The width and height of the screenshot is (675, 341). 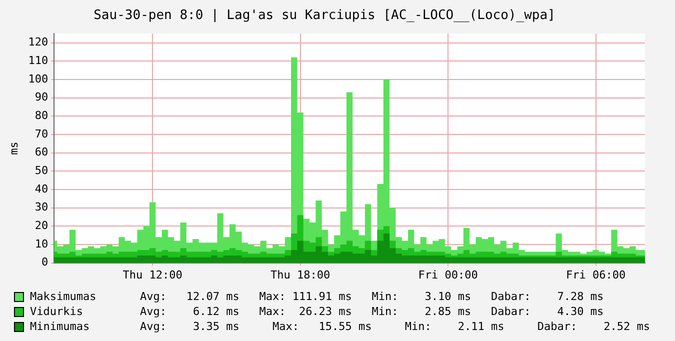 I want to click on y-tick-label: 100, so click(x=38, y=79).